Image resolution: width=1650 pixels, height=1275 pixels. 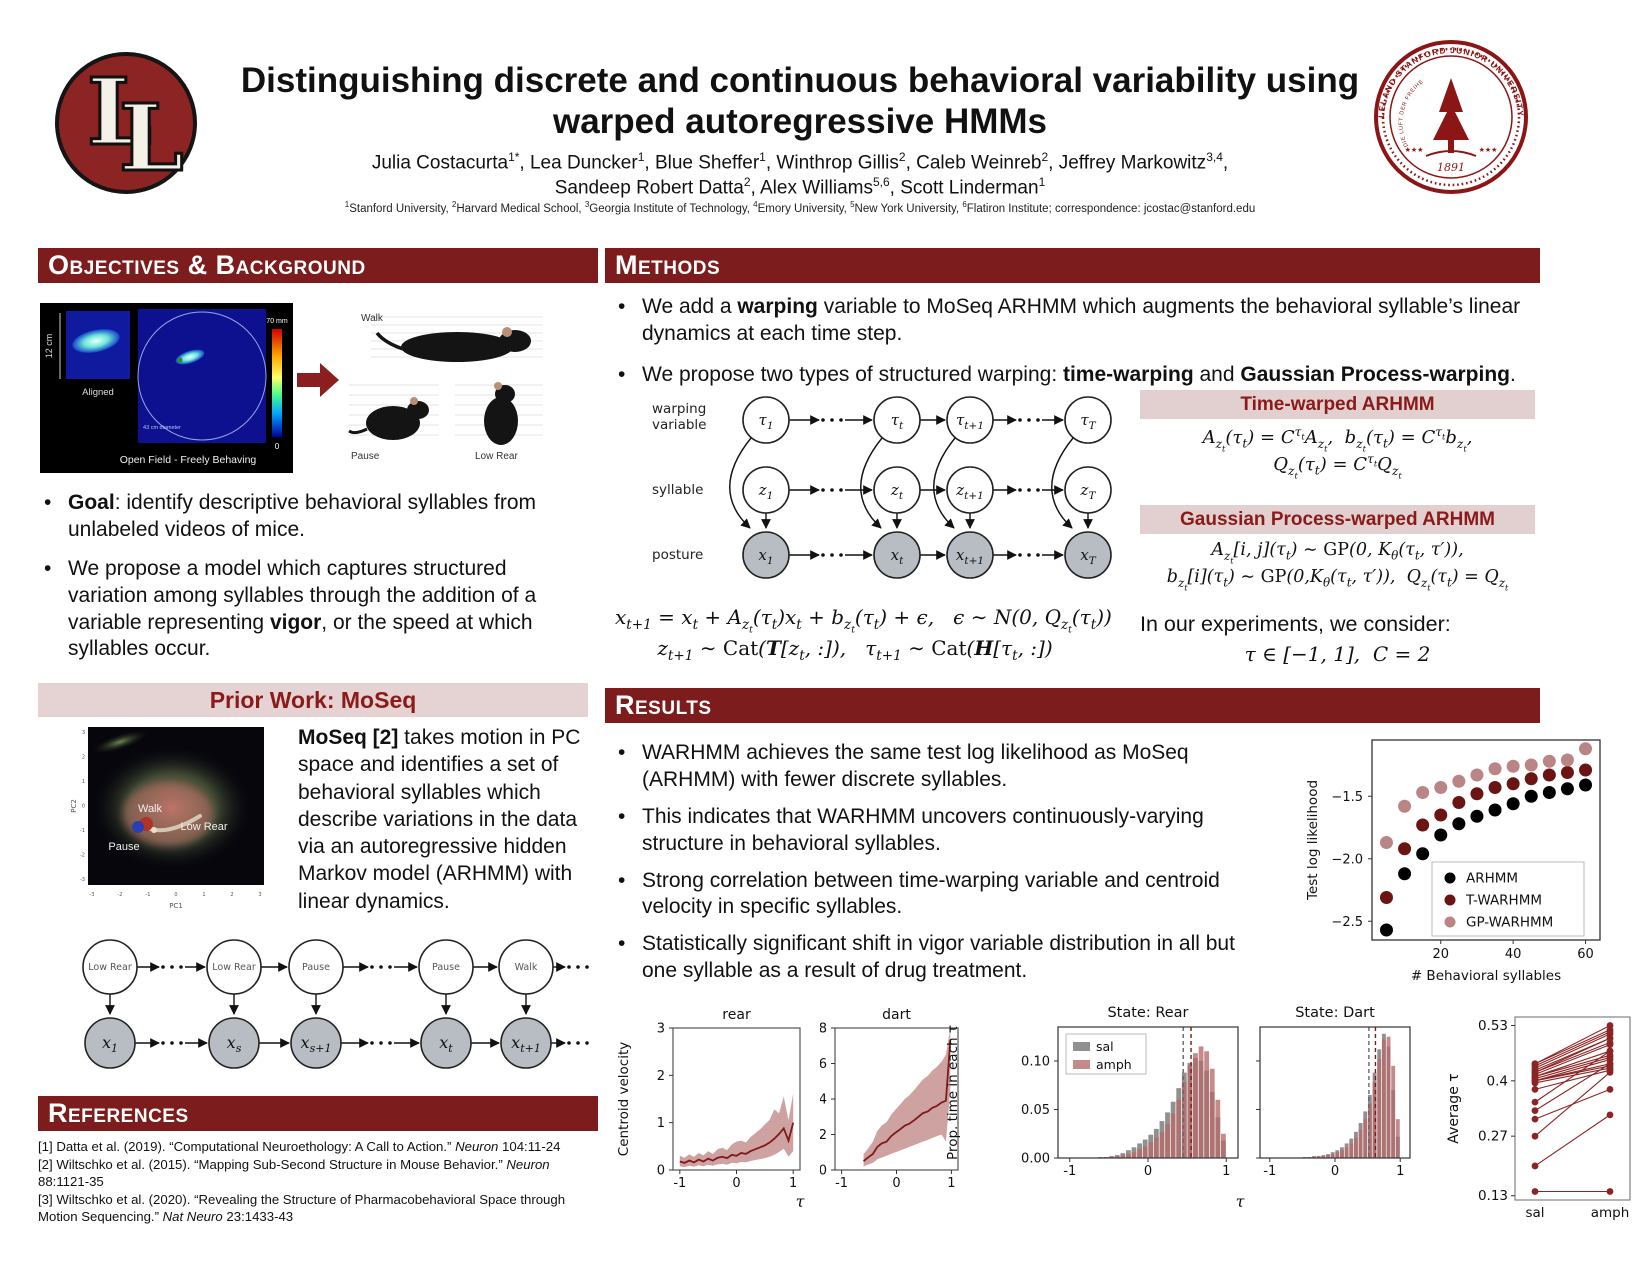 What do you see at coordinates (1585, 954) in the screenshot?
I see `svg-text: 60` at bounding box center [1585, 954].